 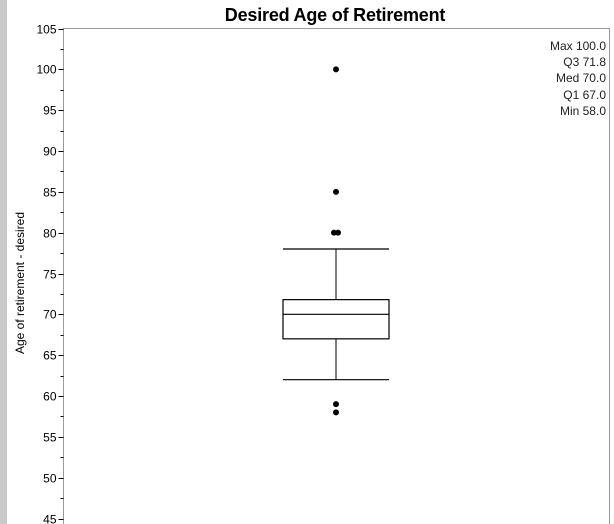 What do you see at coordinates (589, 46) in the screenshot?
I see `stat-value: 100.0` at bounding box center [589, 46].